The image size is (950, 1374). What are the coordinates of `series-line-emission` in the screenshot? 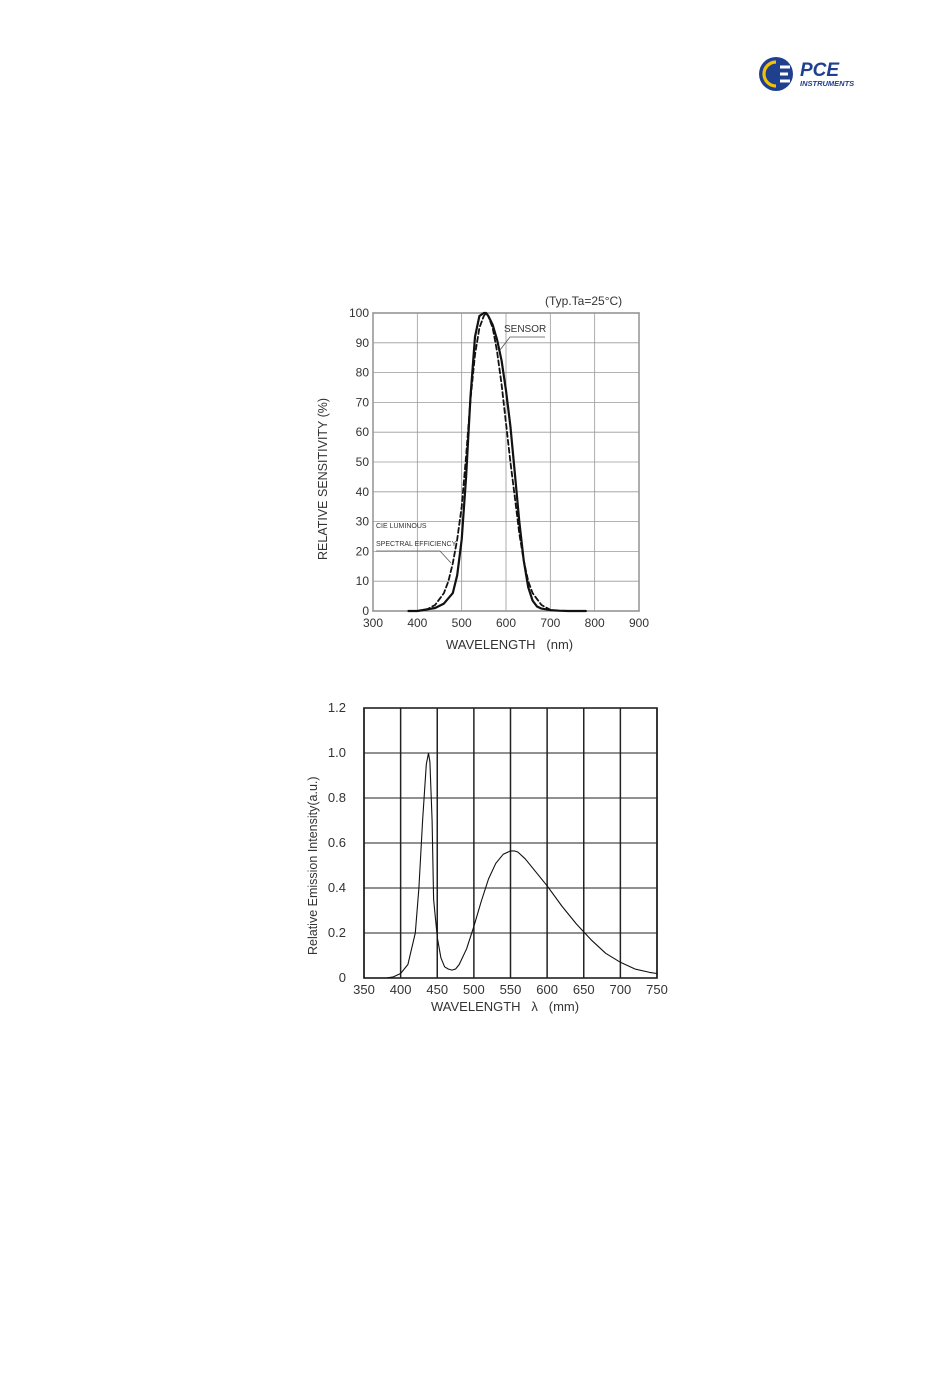 It's located at (510, 865).